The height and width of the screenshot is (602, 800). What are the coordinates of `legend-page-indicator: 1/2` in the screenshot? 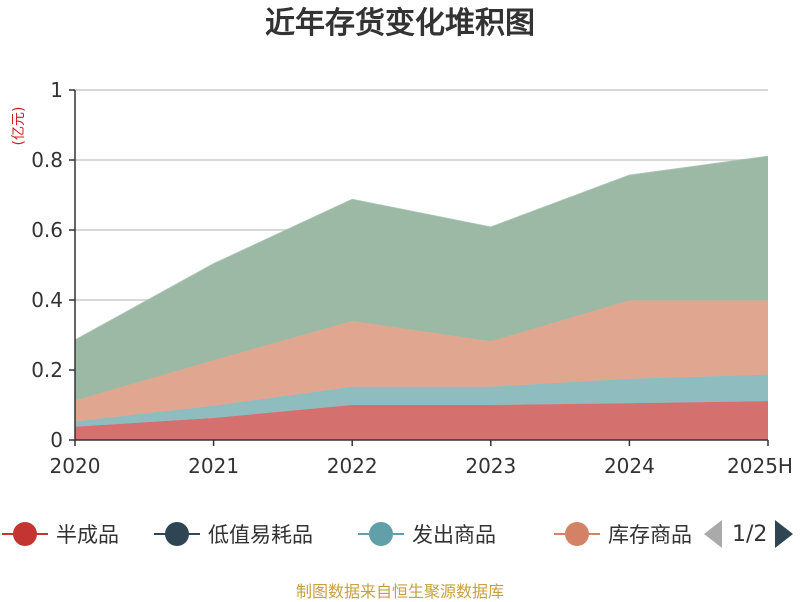 It's located at (750, 534).